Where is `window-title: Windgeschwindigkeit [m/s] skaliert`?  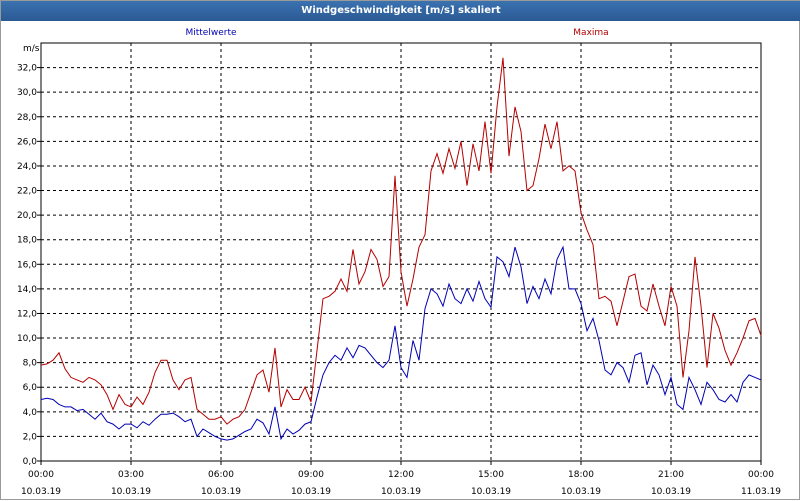
window-title: Windgeschwindigkeit [m/s] skaliert is located at coordinates (400, 11).